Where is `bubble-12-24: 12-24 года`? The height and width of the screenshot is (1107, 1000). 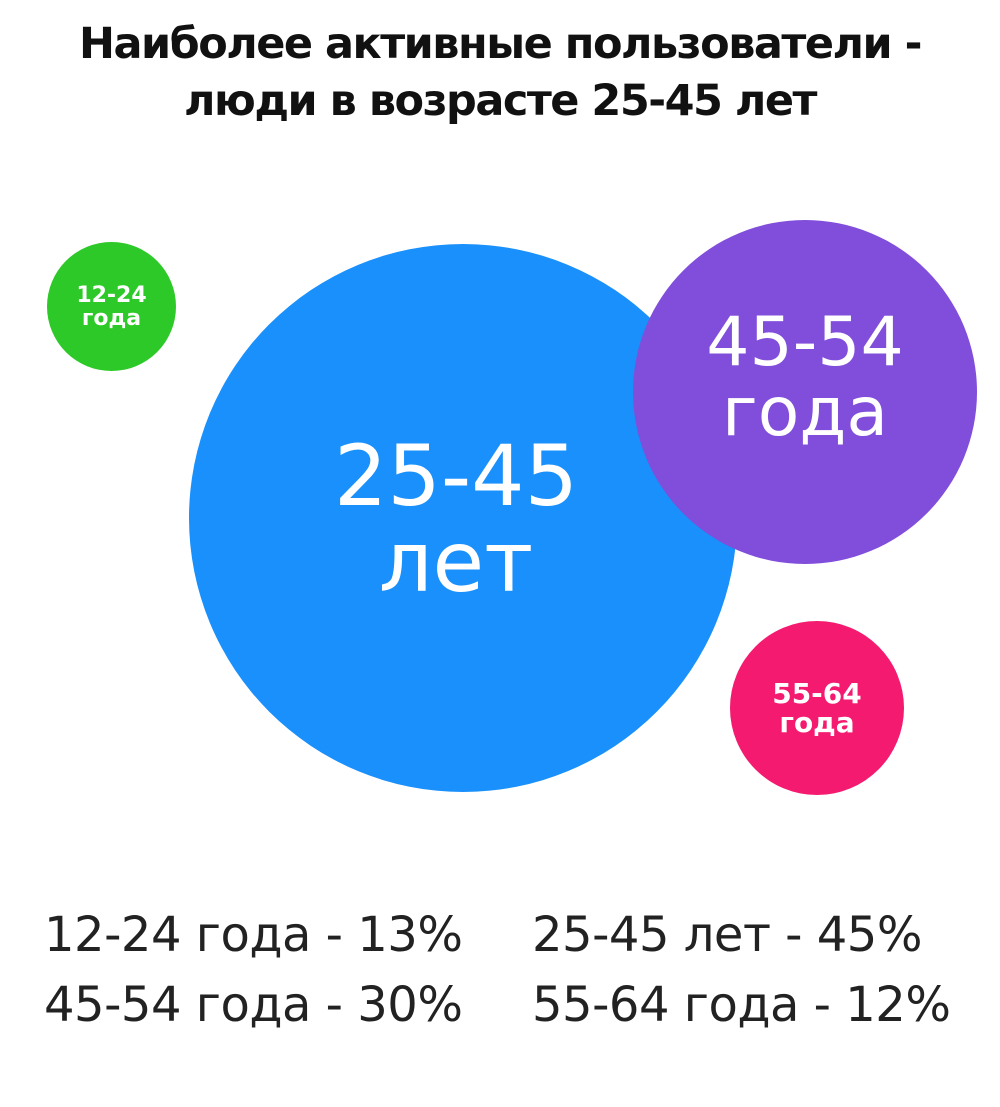 bubble-12-24: 12-24 года is located at coordinates (111, 306).